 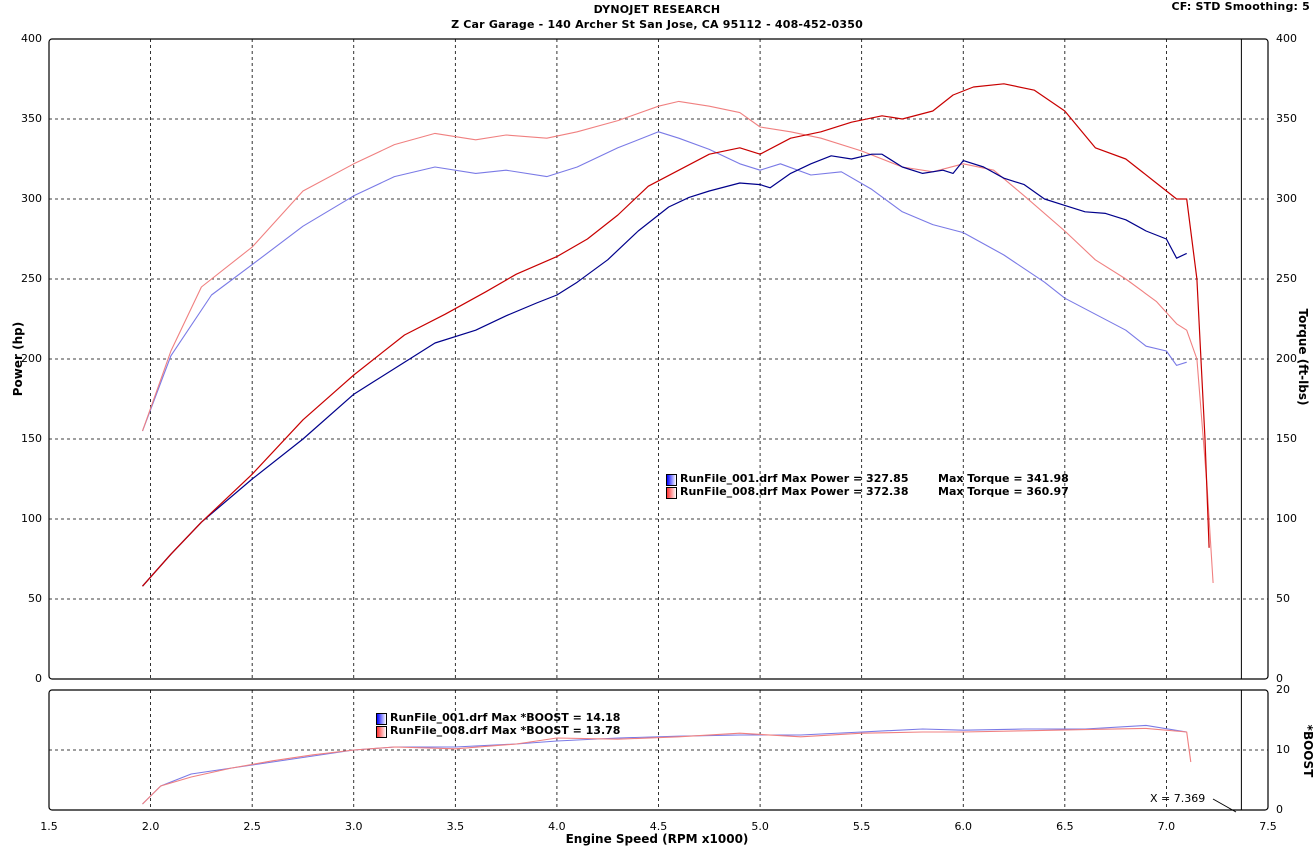 I want to click on boost-tick-label: 10, so click(x=1283, y=749).